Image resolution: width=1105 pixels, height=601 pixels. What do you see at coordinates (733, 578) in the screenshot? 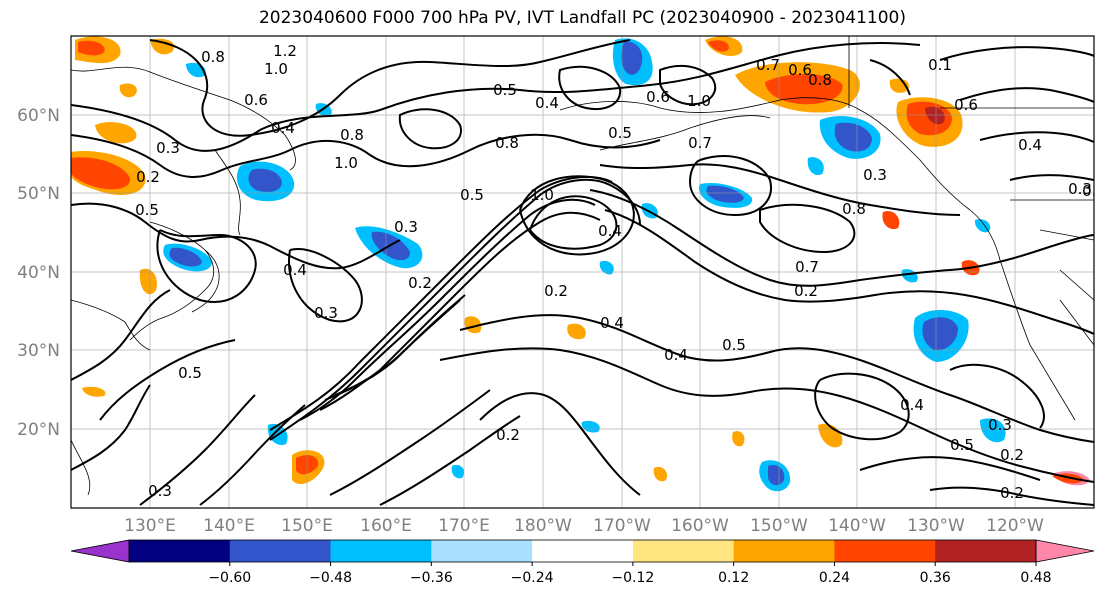
I see `colorbar-tick-label: 0.12` at bounding box center [733, 578].